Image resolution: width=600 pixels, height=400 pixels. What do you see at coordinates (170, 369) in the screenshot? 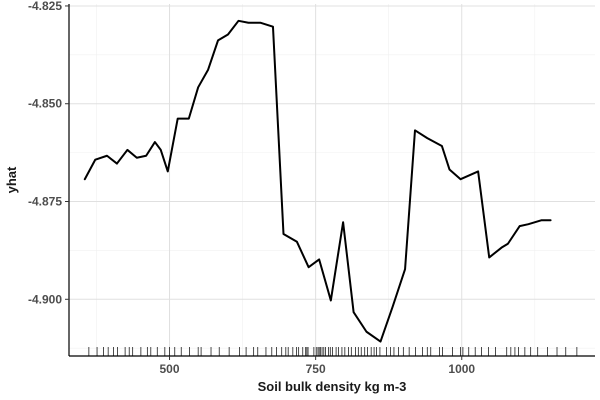
I see `x-tick-label: 500` at bounding box center [170, 369].